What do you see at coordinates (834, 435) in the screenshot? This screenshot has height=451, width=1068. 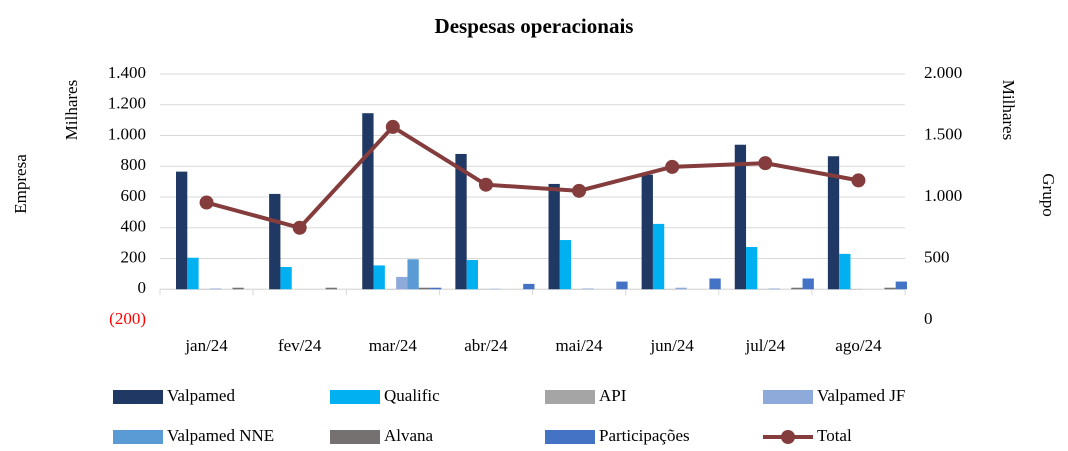 I see `legend-label: Total` at bounding box center [834, 435].